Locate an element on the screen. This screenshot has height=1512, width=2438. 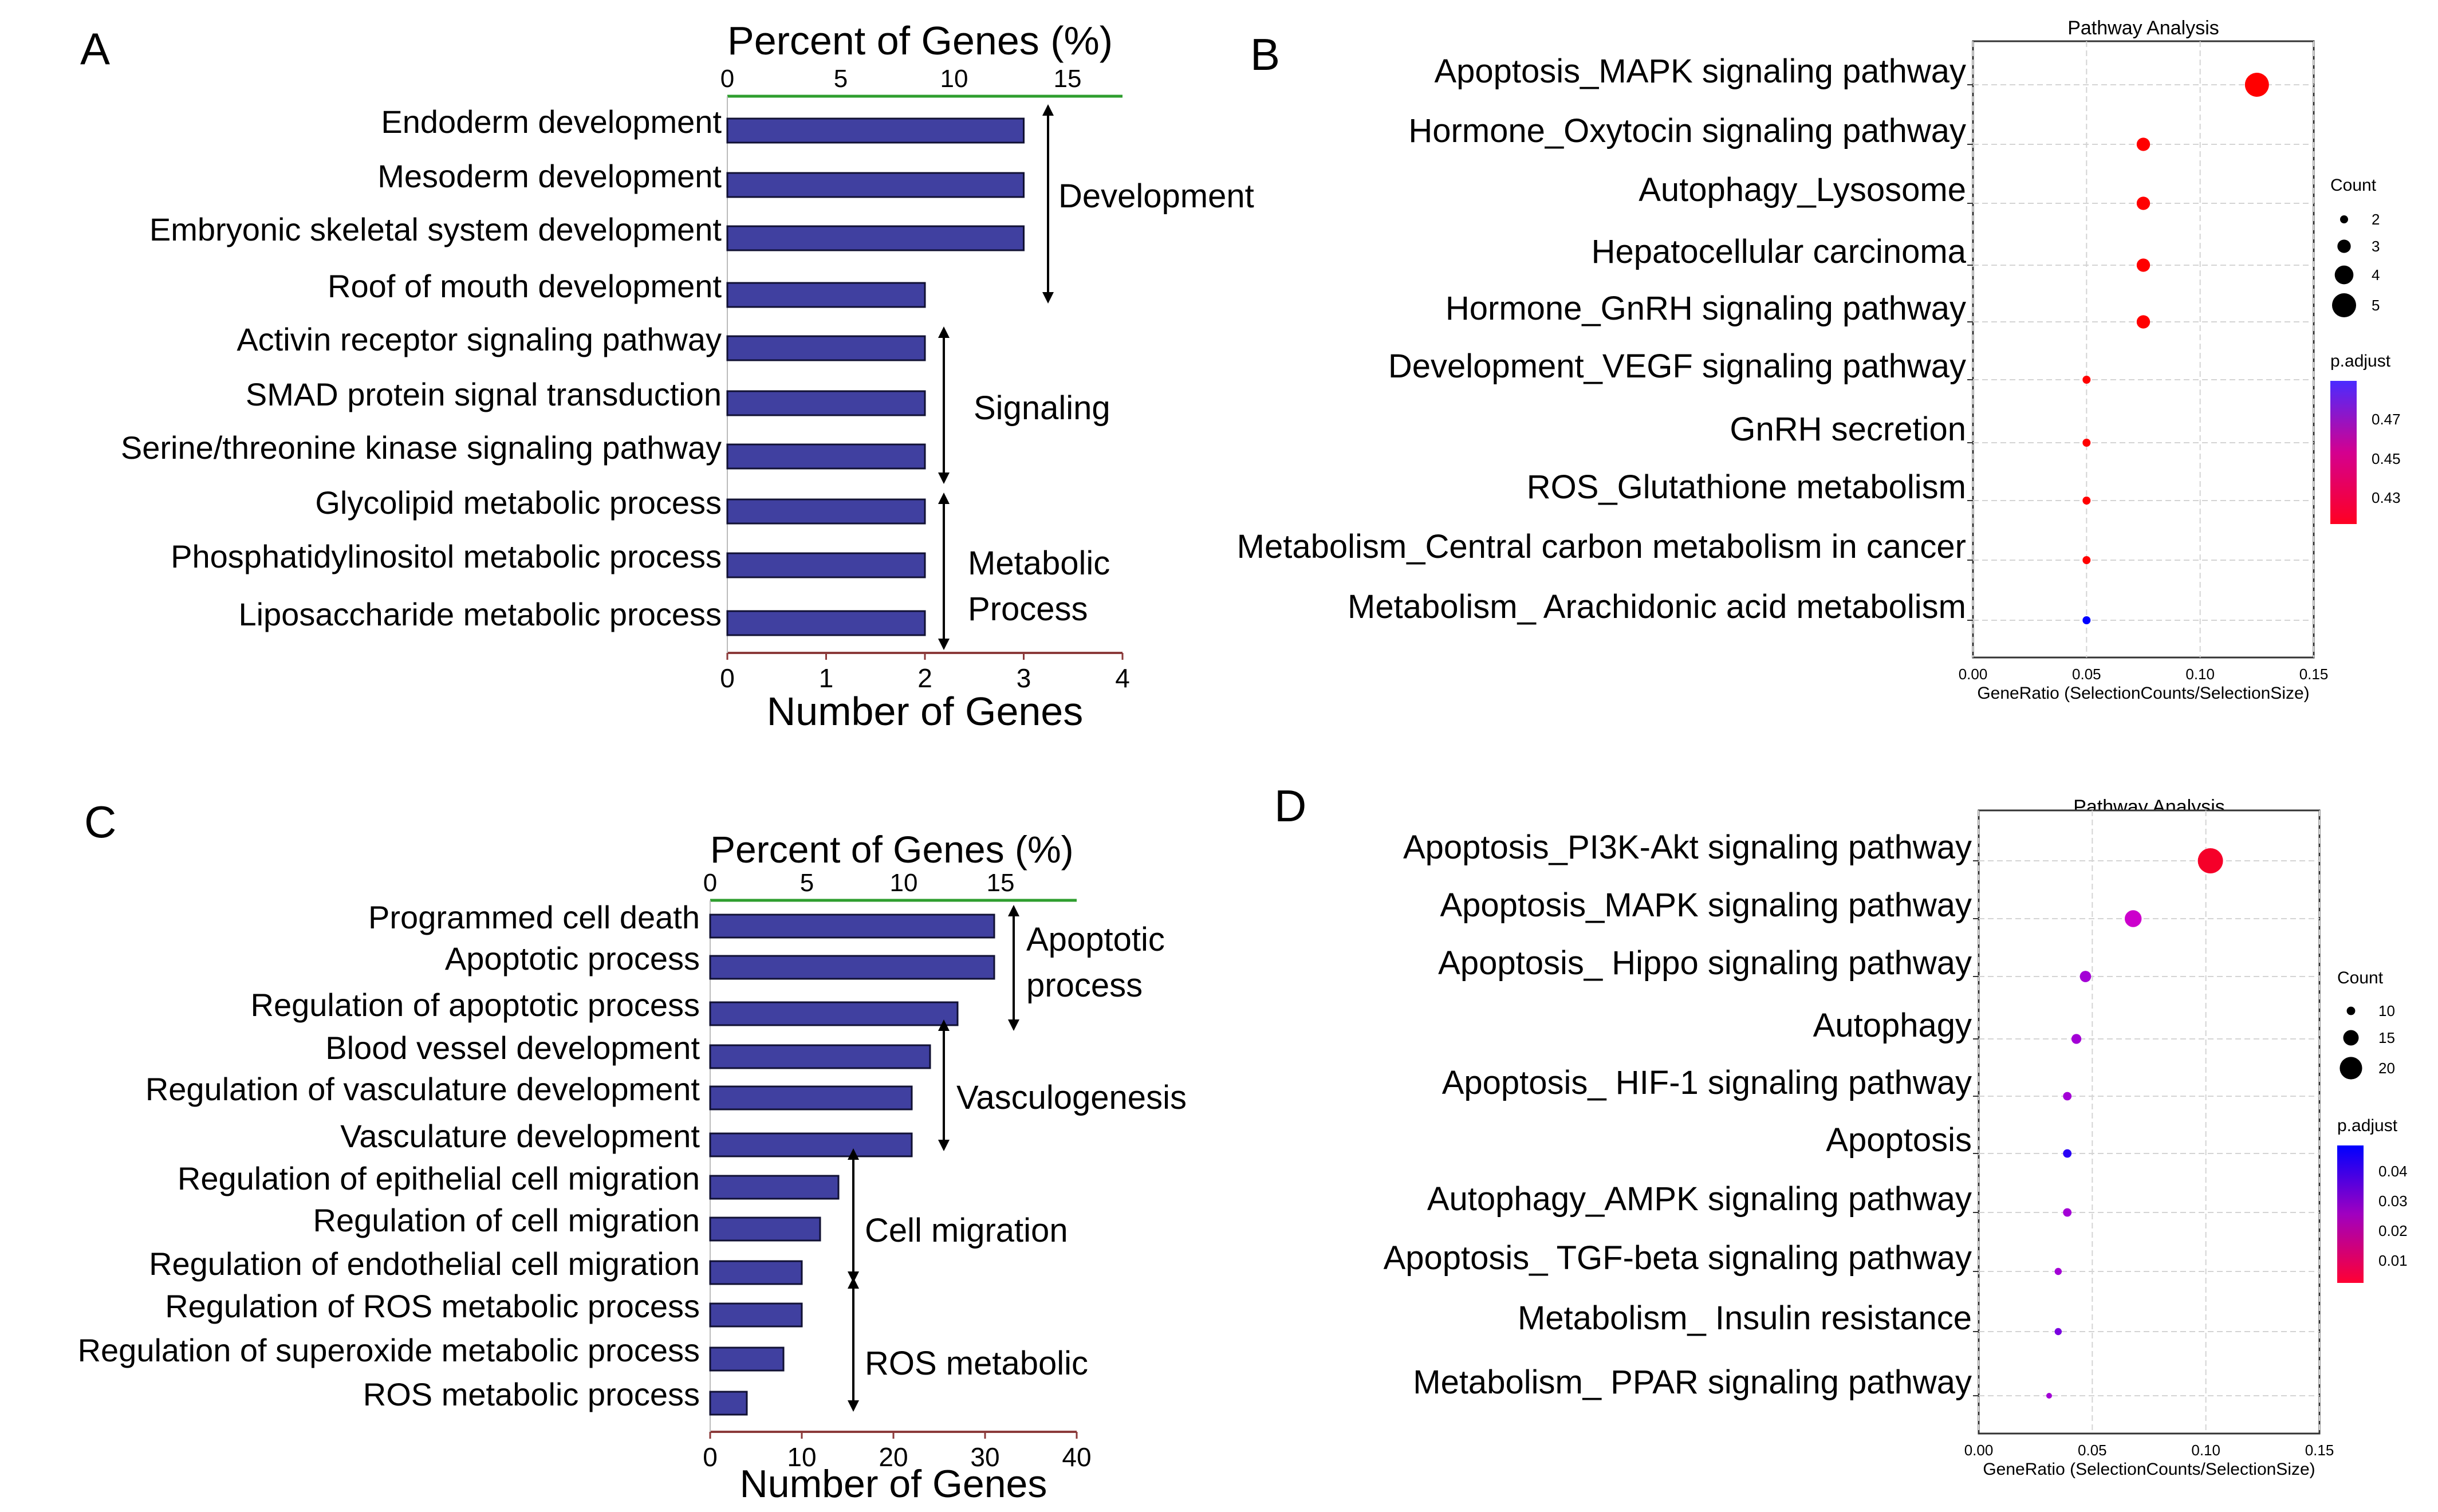
x-tick-d: 0.10 is located at coordinates (2205, 1450).